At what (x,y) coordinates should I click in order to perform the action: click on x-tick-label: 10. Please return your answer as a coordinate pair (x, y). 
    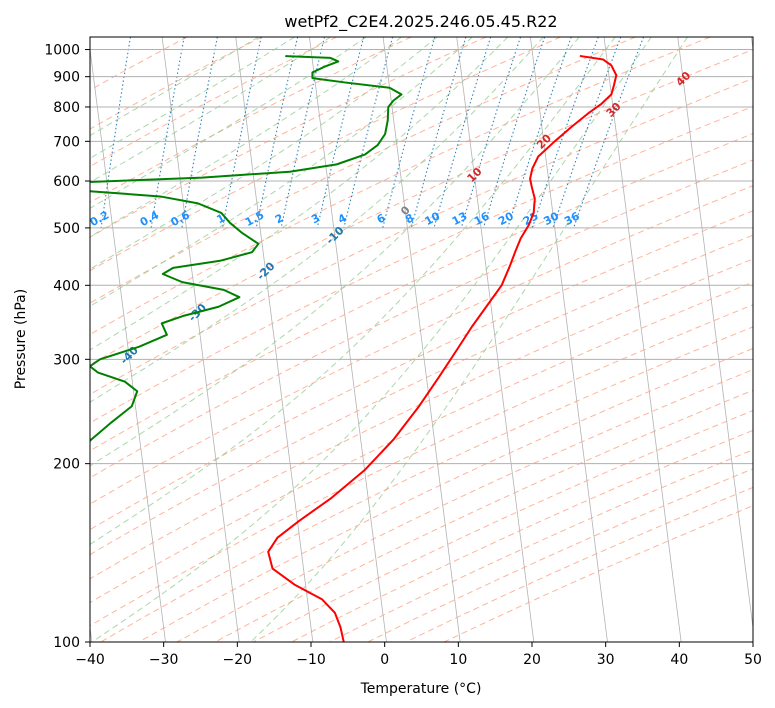
    Looking at the image, I should click on (458, 660).